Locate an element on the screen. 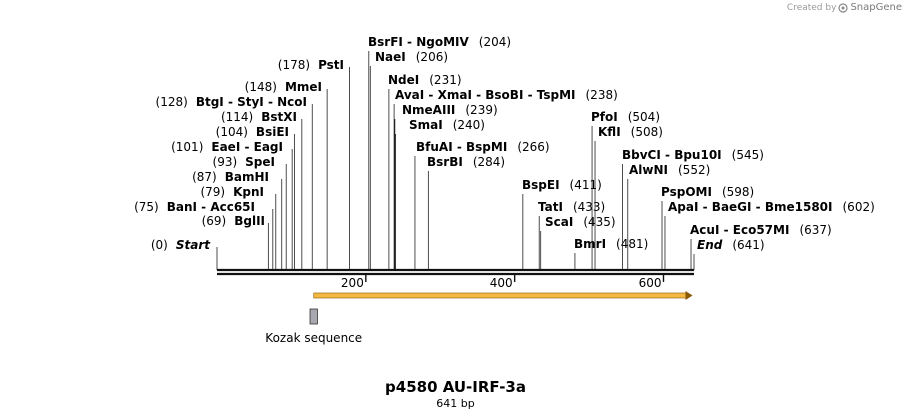 Image resolution: width=911 pixels, height=419 pixels. plasmid-length: 641 bp is located at coordinates (455, 403).